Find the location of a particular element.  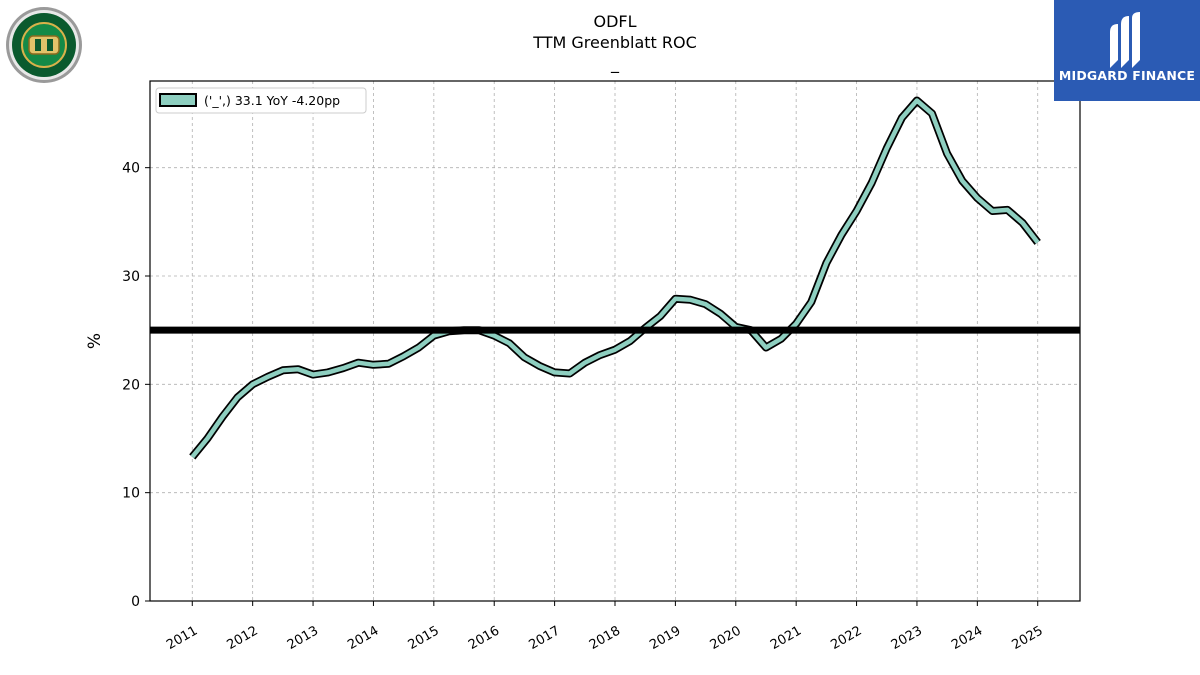

x-tick-label: 2015 is located at coordinates (424, 638).